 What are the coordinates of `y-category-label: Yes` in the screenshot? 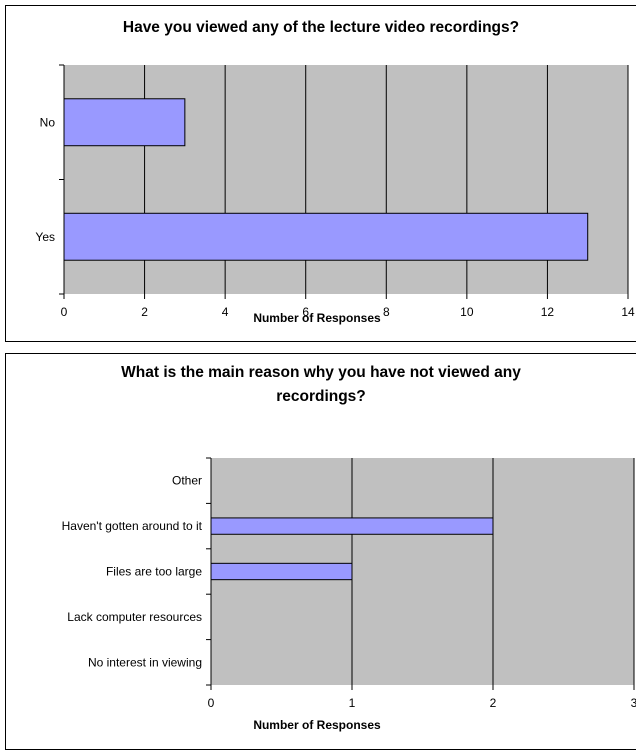 It's located at (45, 237).